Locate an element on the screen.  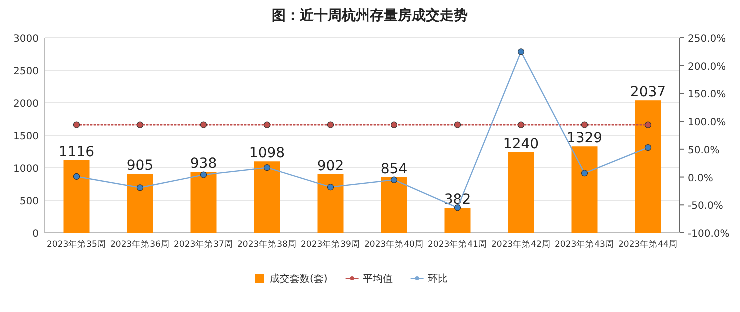
x-tick-label: 2023年第43周 is located at coordinates (584, 244).